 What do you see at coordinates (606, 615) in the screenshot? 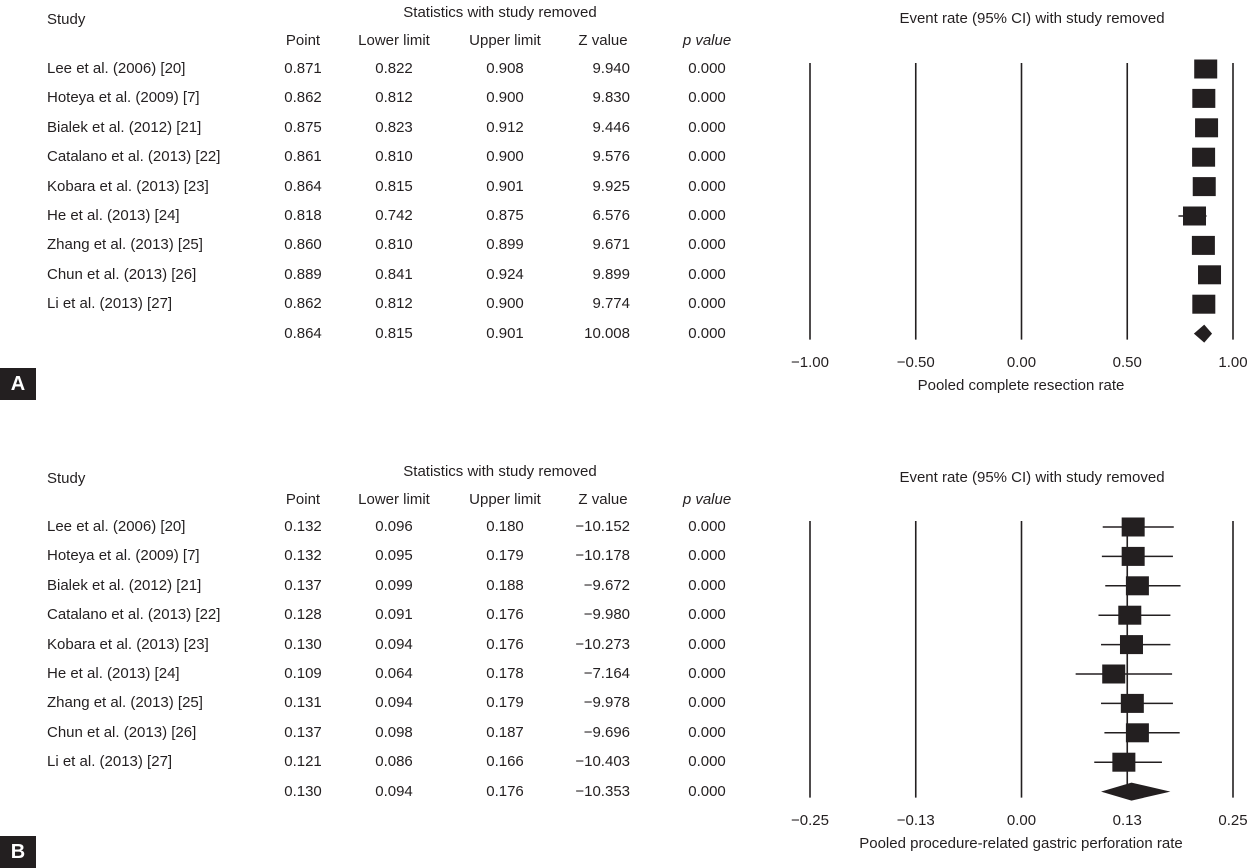
I see `cell-z: −9.980` at bounding box center [606, 615].